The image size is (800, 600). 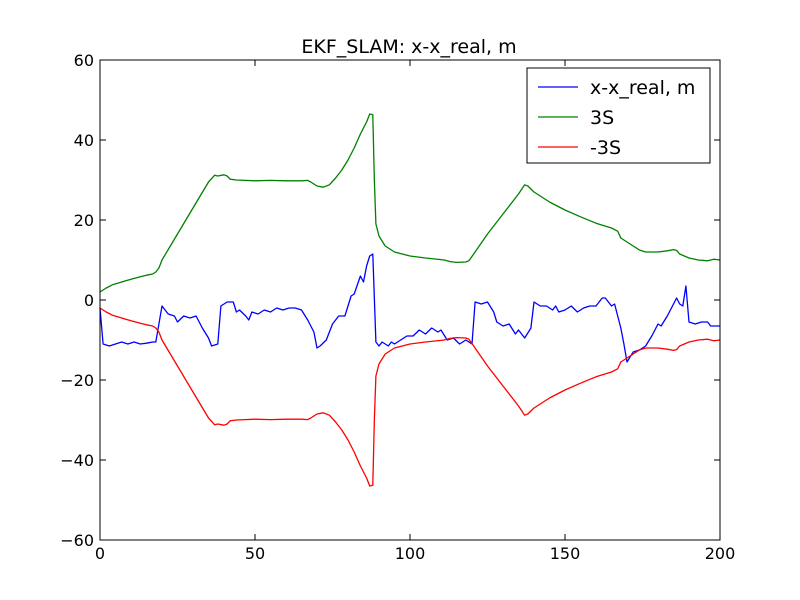 What do you see at coordinates (720, 553) in the screenshot?
I see `x-tick-label-4: 200` at bounding box center [720, 553].